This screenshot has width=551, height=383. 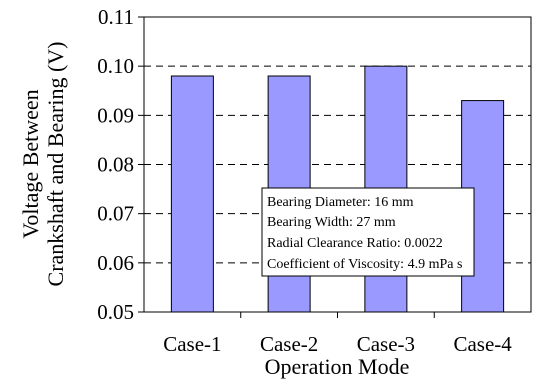 I want to click on y-axis-ticks: 0.05 0.06 0.07 0.08 0.09 0.10 0.11, so click(x=120, y=164).